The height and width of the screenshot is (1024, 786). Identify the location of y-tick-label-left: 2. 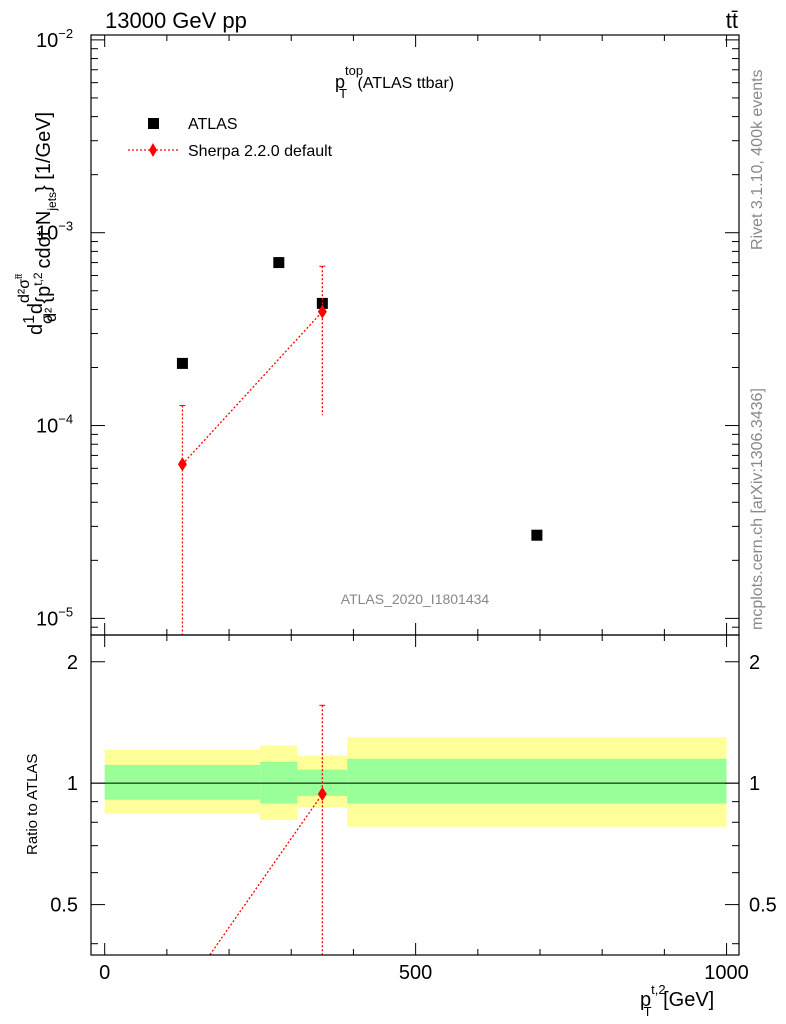
(72, 663).